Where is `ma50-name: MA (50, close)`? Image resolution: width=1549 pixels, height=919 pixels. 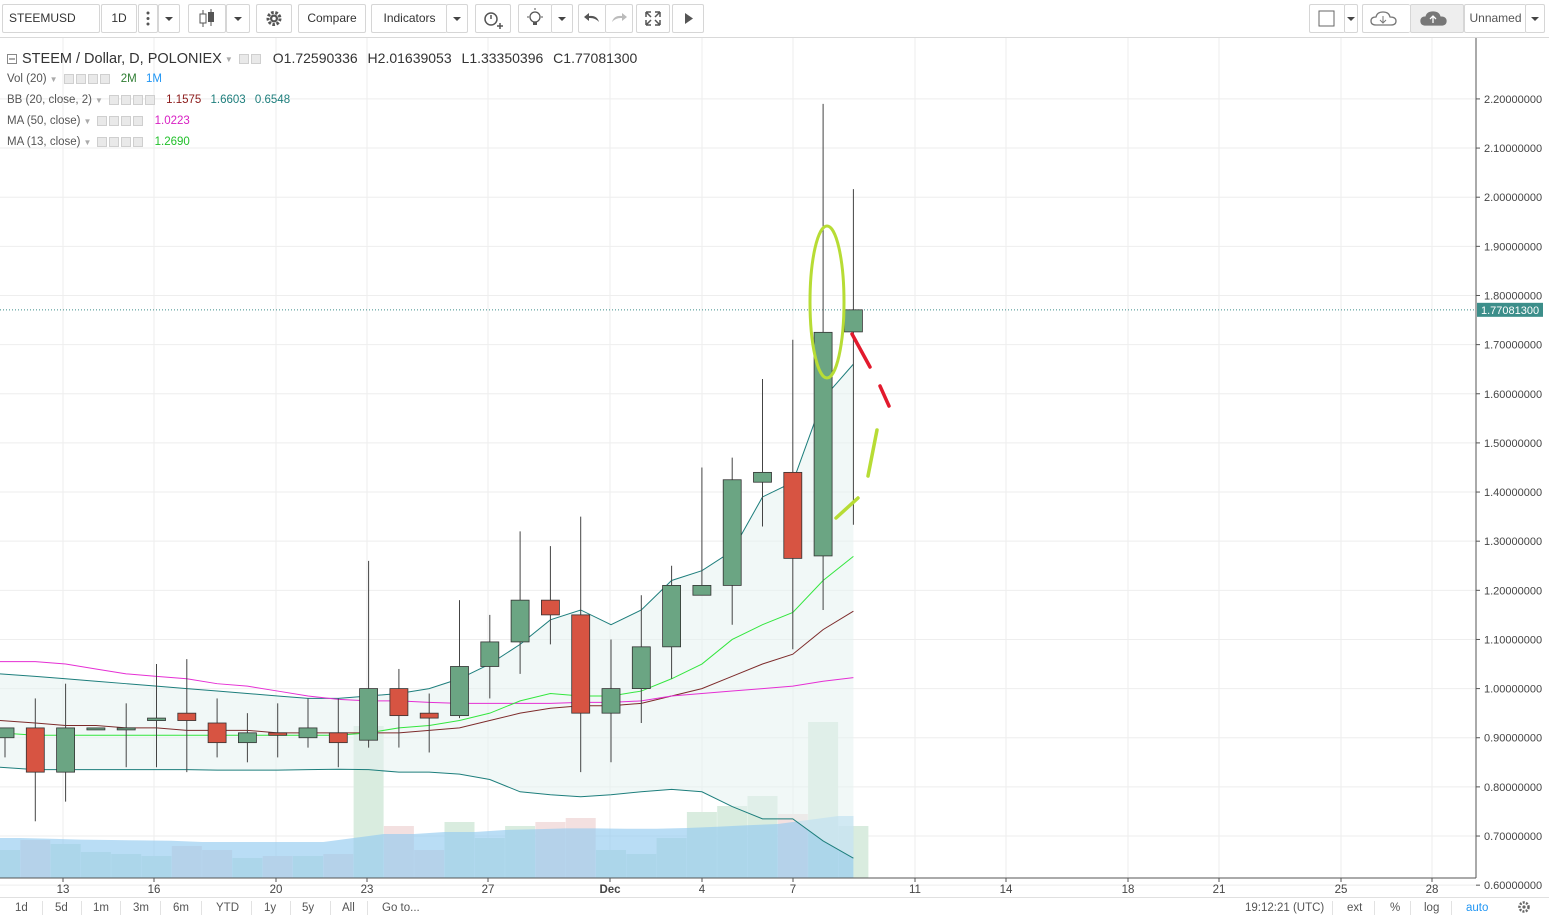
ma50-name: MA (50, close) is located at coordinates (44, 121).